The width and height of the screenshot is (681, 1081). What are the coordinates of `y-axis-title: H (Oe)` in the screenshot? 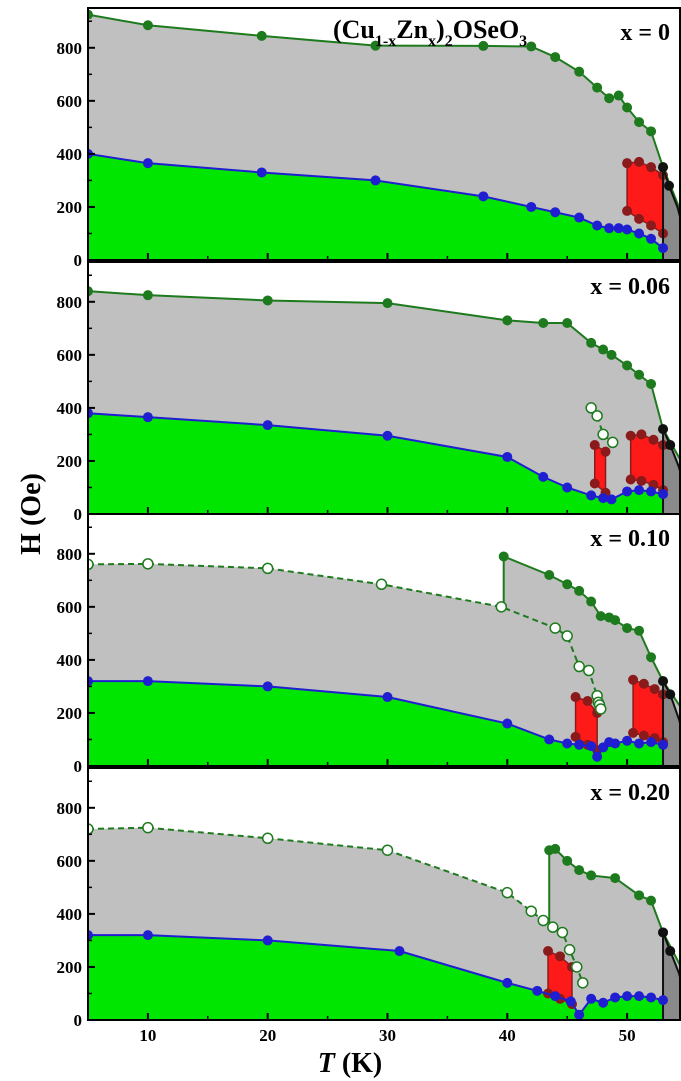 It's located at (31, 514).